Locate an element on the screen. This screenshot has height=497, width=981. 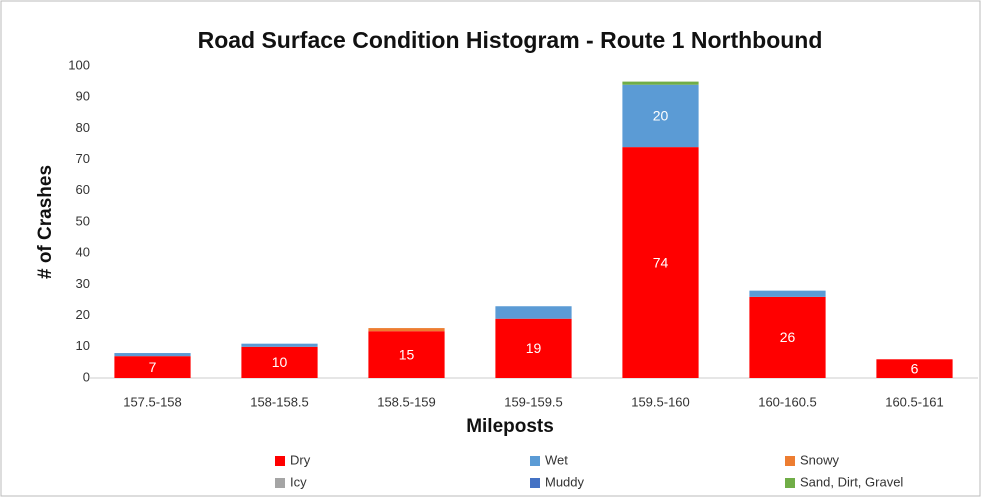
y-tick-label: 60 is located at coordinates (83, 189).